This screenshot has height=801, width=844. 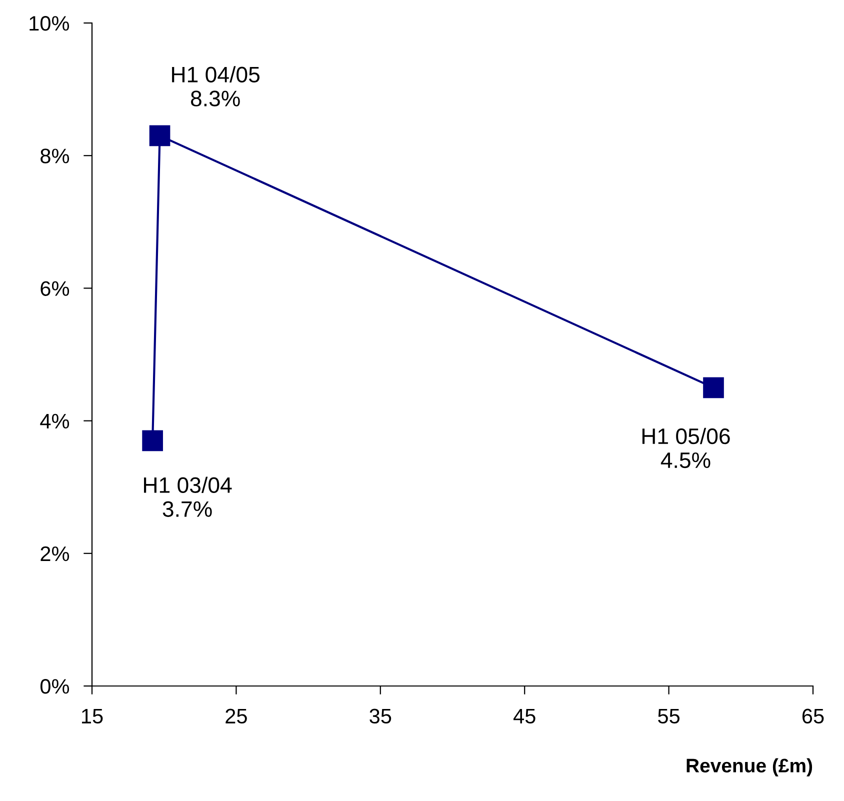 I want to click on y-tick-label: 2%, so click(x=55, y=554).